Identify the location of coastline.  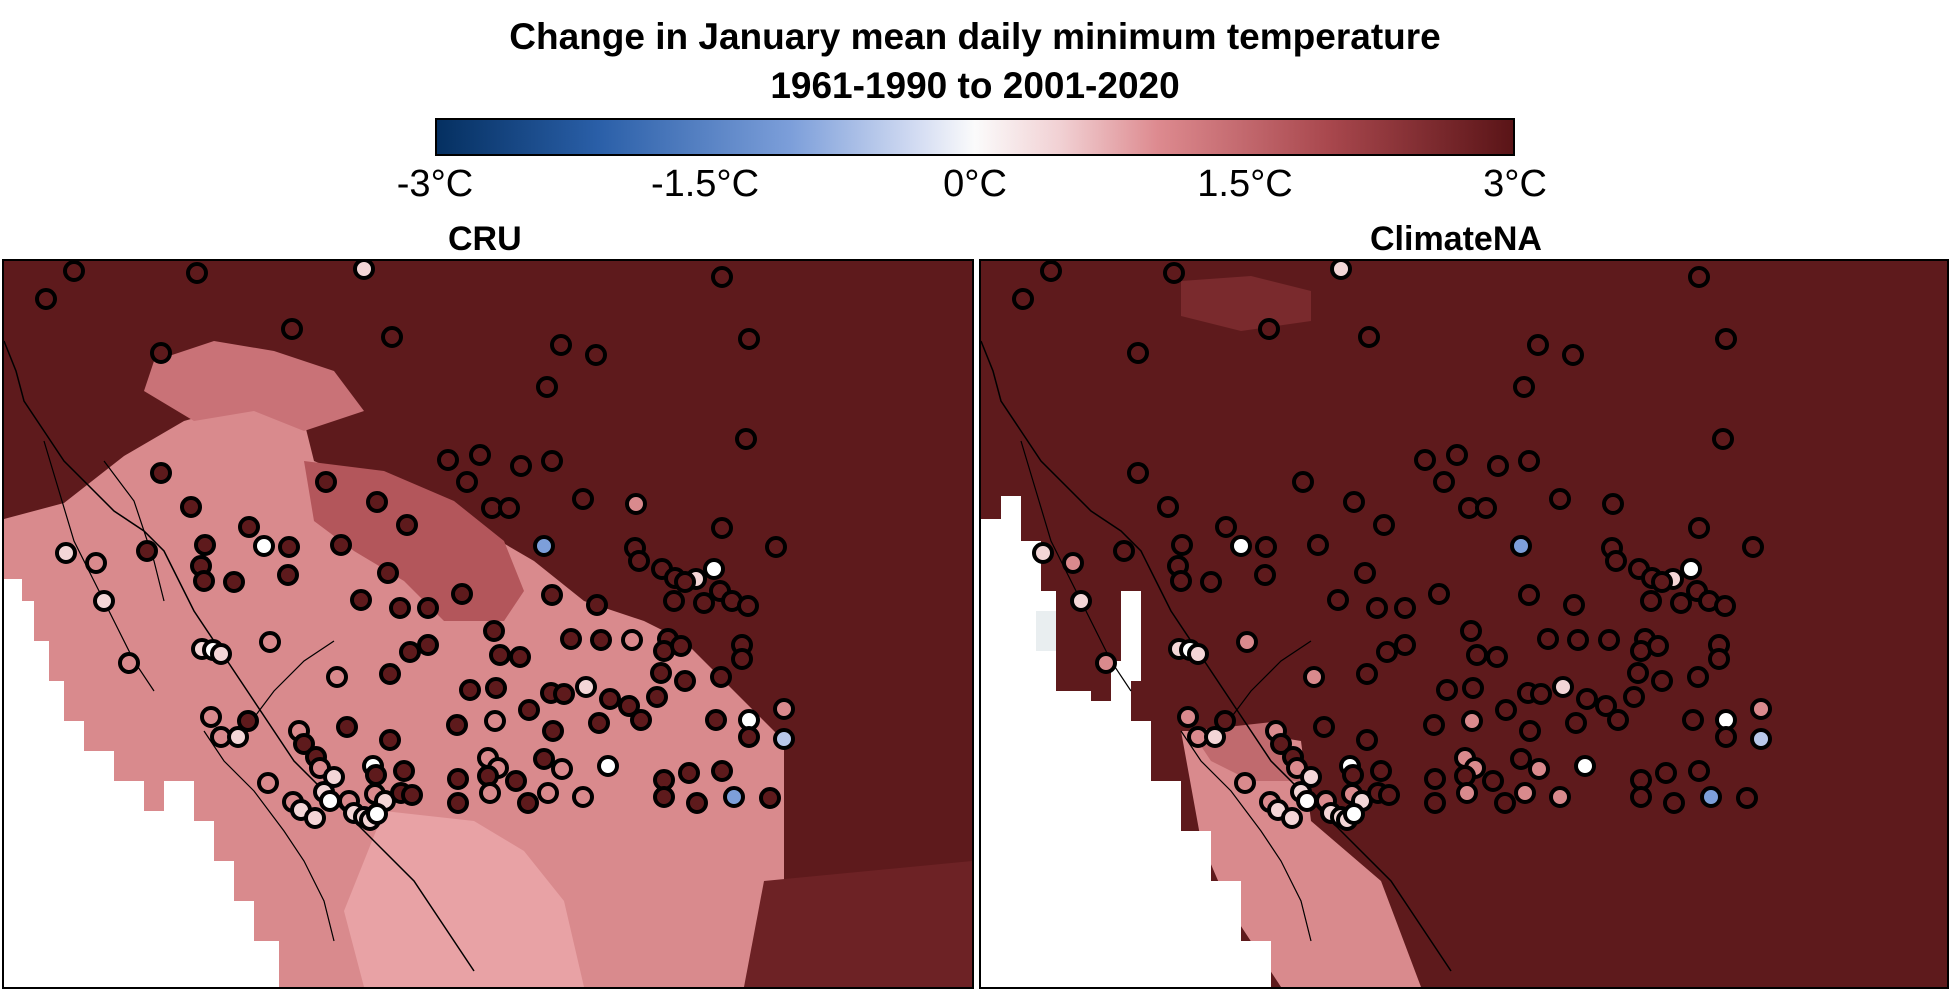
(289, 686).